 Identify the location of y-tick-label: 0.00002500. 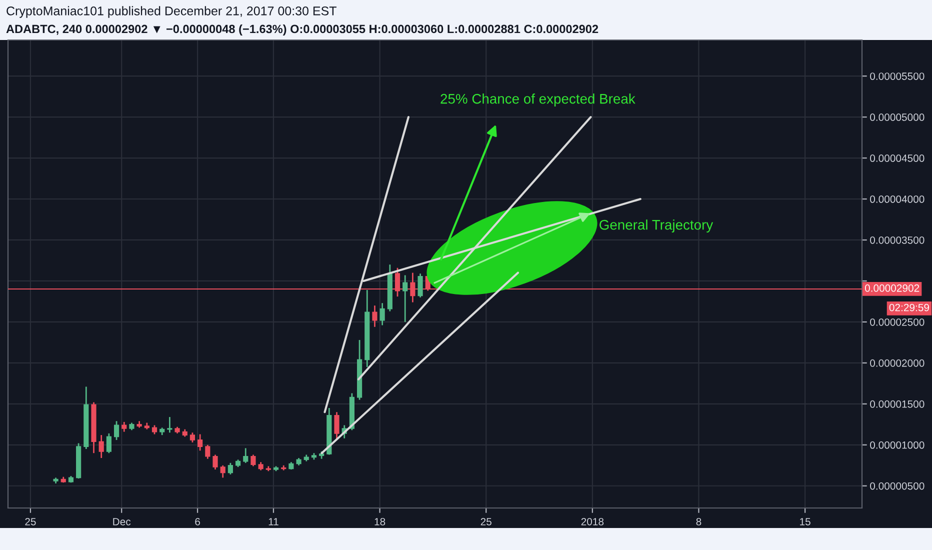
(897, 322).